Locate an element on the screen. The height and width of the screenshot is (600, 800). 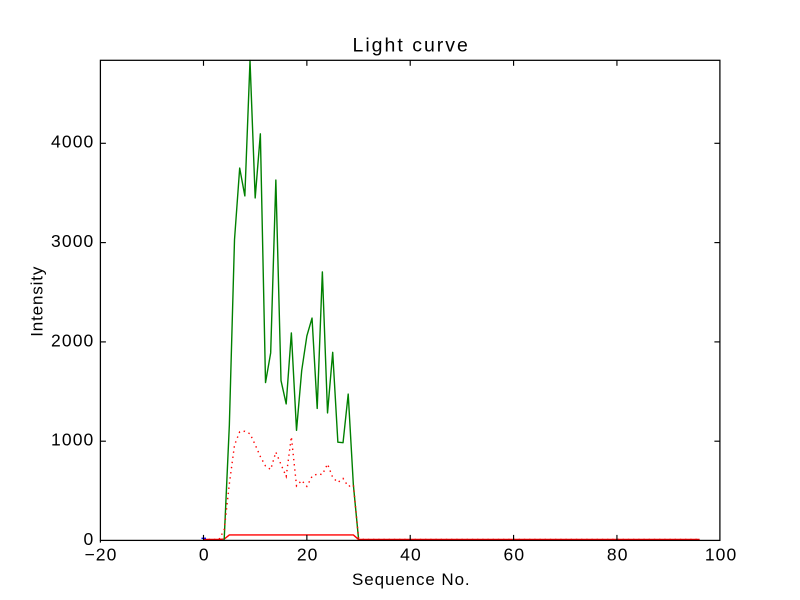
svg-text: 60 is located at coordinates (515, 554).